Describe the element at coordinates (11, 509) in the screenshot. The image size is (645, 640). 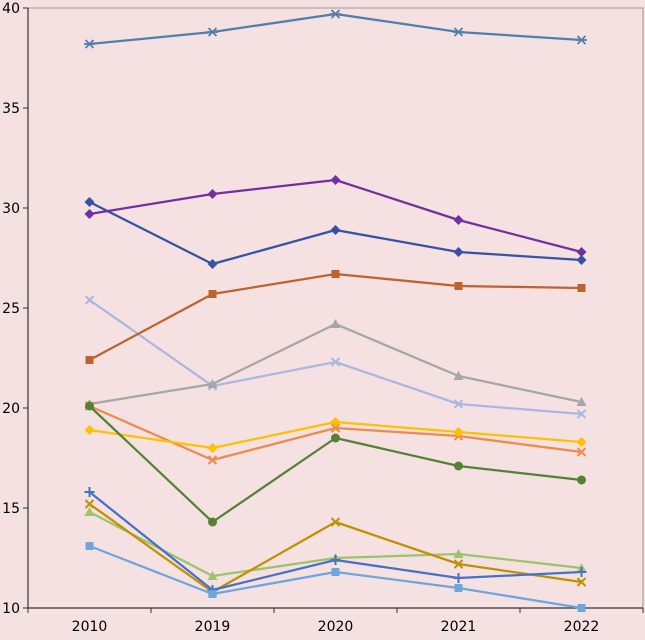
I see `y-tick-label: 15` at that location.